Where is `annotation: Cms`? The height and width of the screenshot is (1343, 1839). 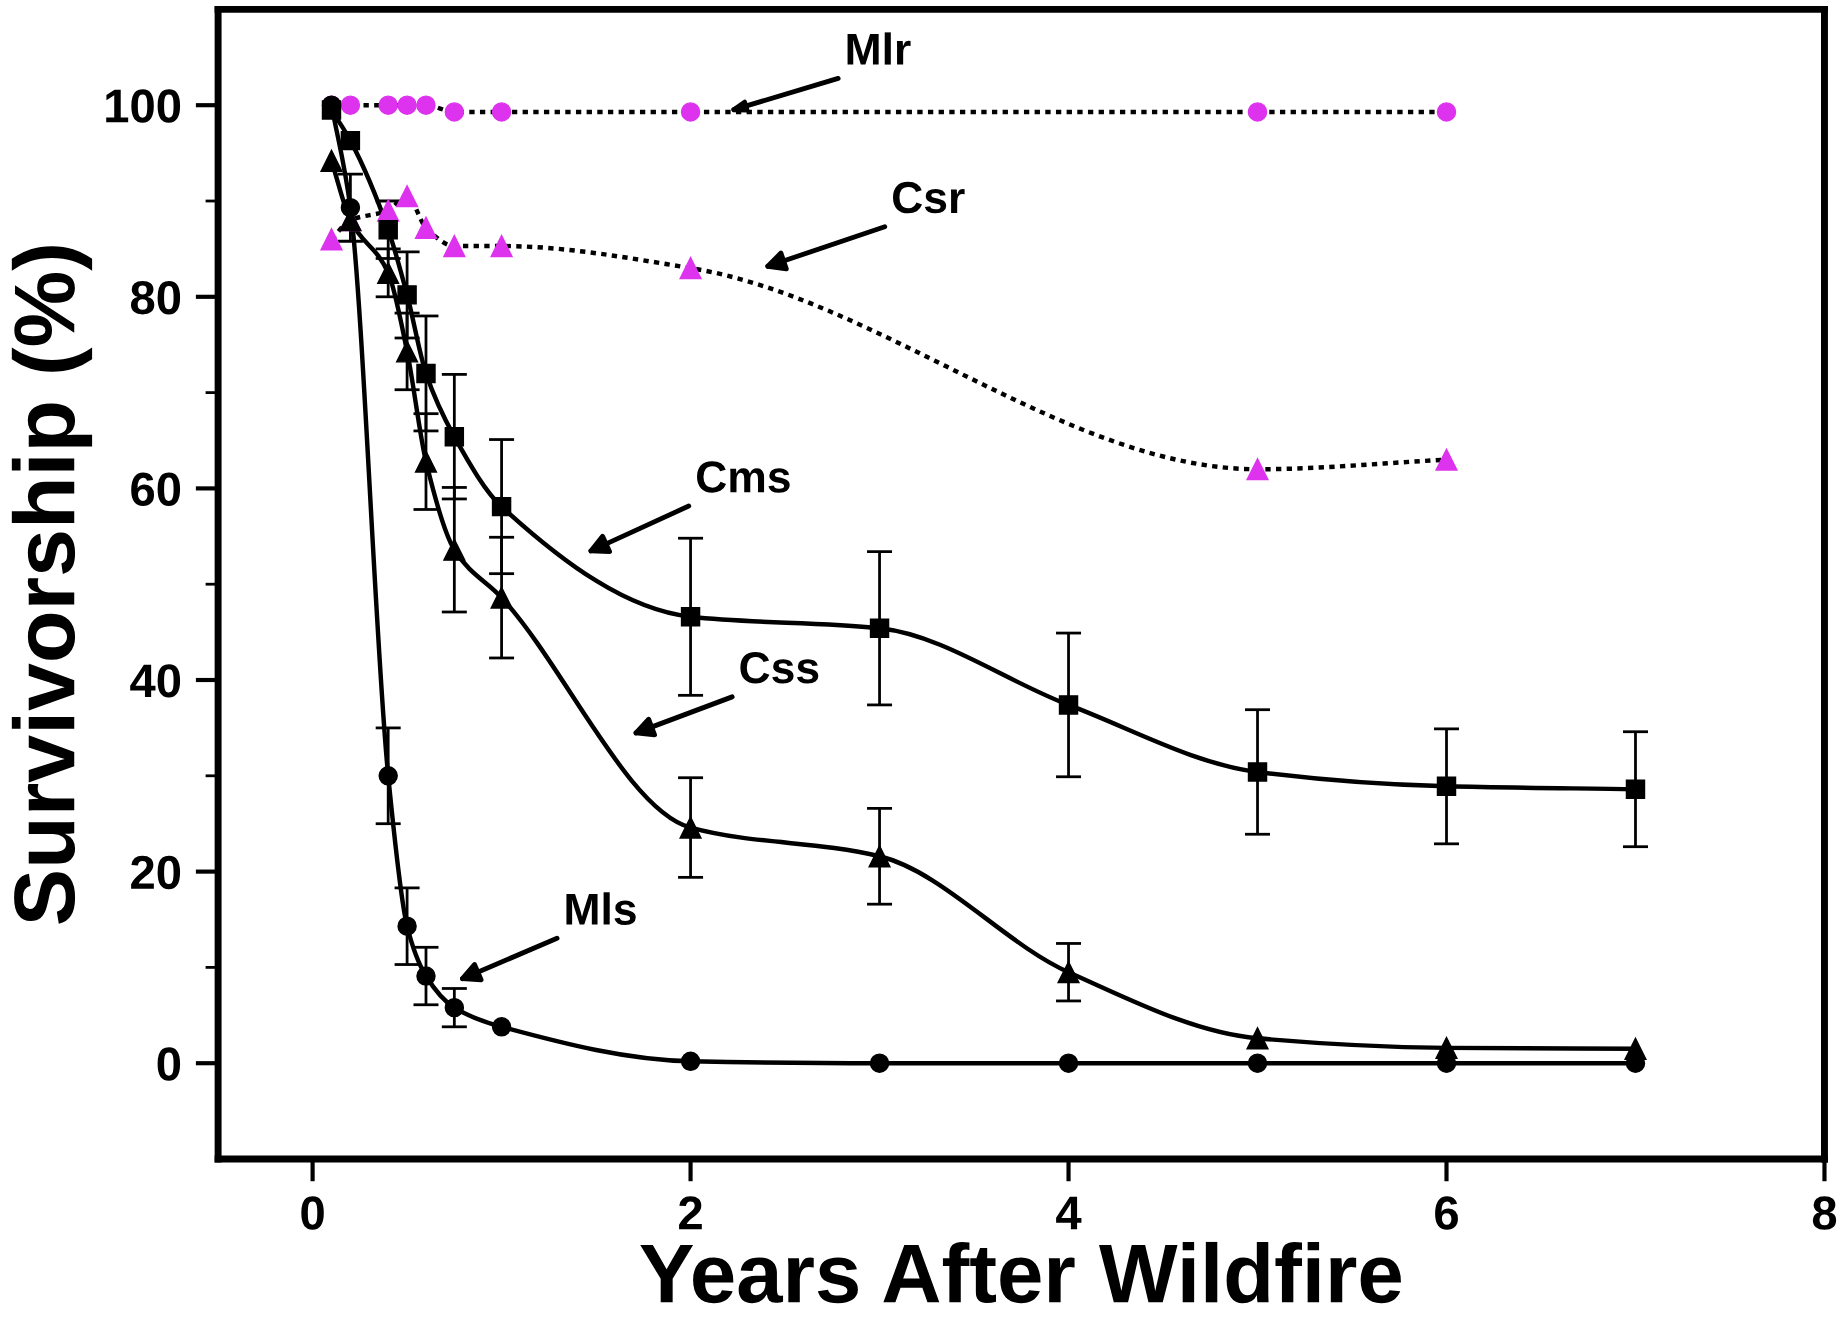
annotation: Cms is located at coordinates (743, 477).